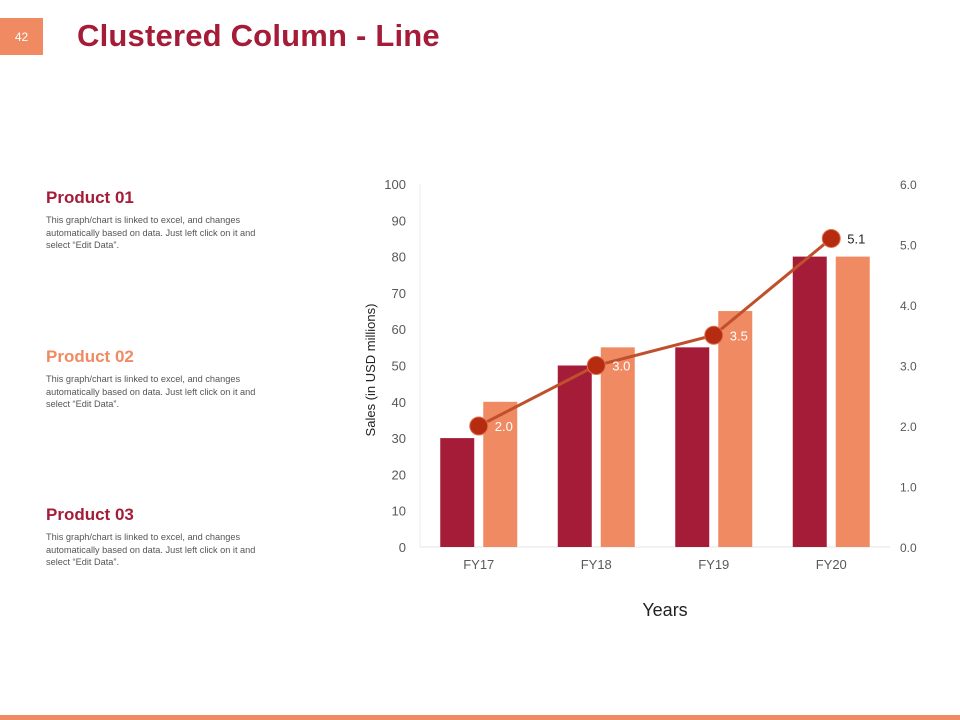  Describe the element at coordinates (399, 257) in the screenshot. I see `y-tick-label: 80` at that location.